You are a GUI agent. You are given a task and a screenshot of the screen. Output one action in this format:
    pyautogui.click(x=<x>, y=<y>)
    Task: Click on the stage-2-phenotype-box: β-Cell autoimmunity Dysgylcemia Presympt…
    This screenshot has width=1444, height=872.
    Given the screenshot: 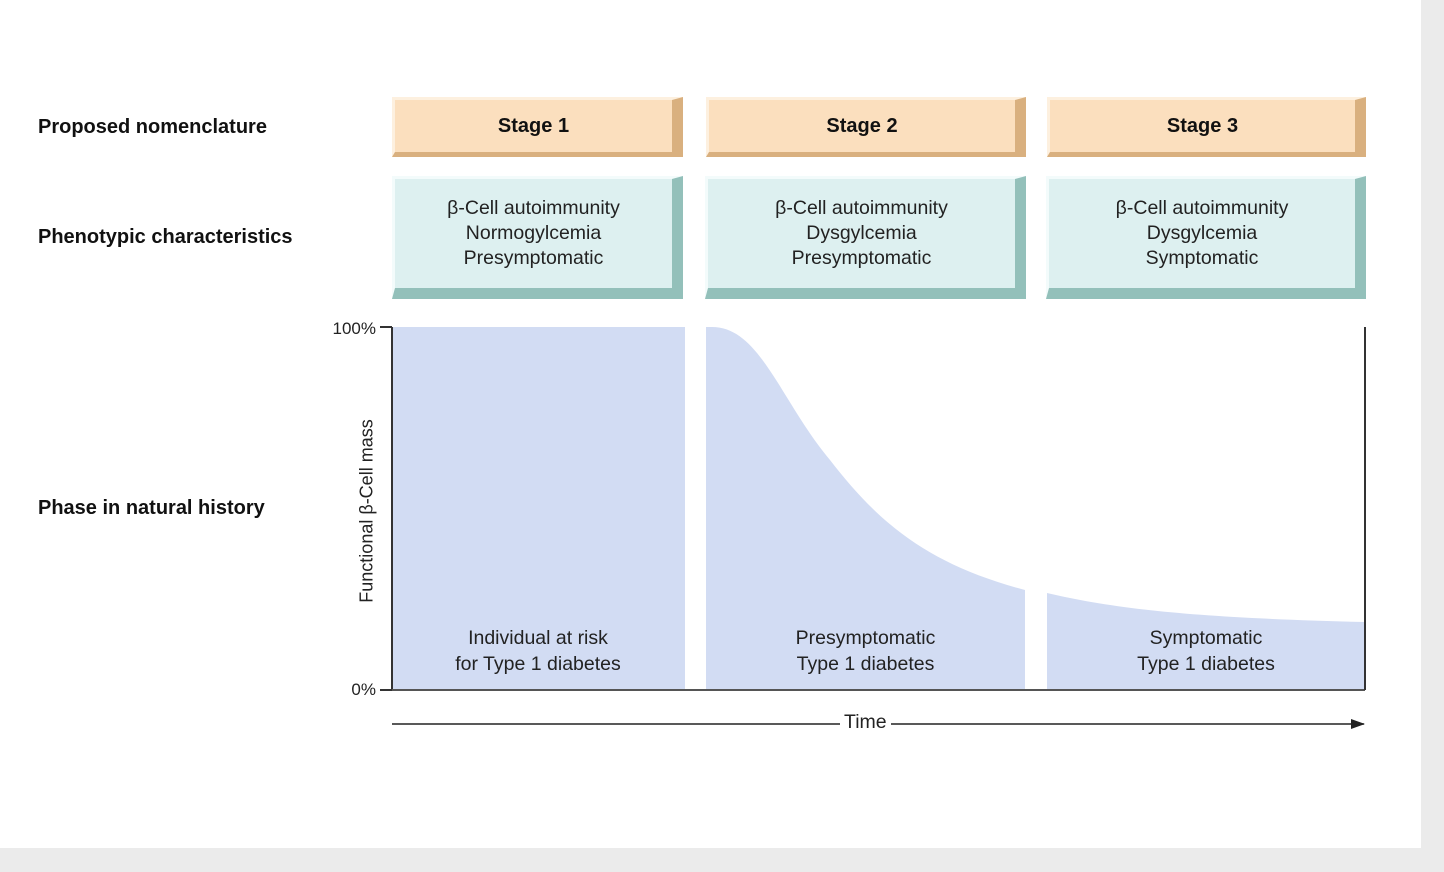 What is the action you would take?
    pyautogui.click(x=865, y=237)
    